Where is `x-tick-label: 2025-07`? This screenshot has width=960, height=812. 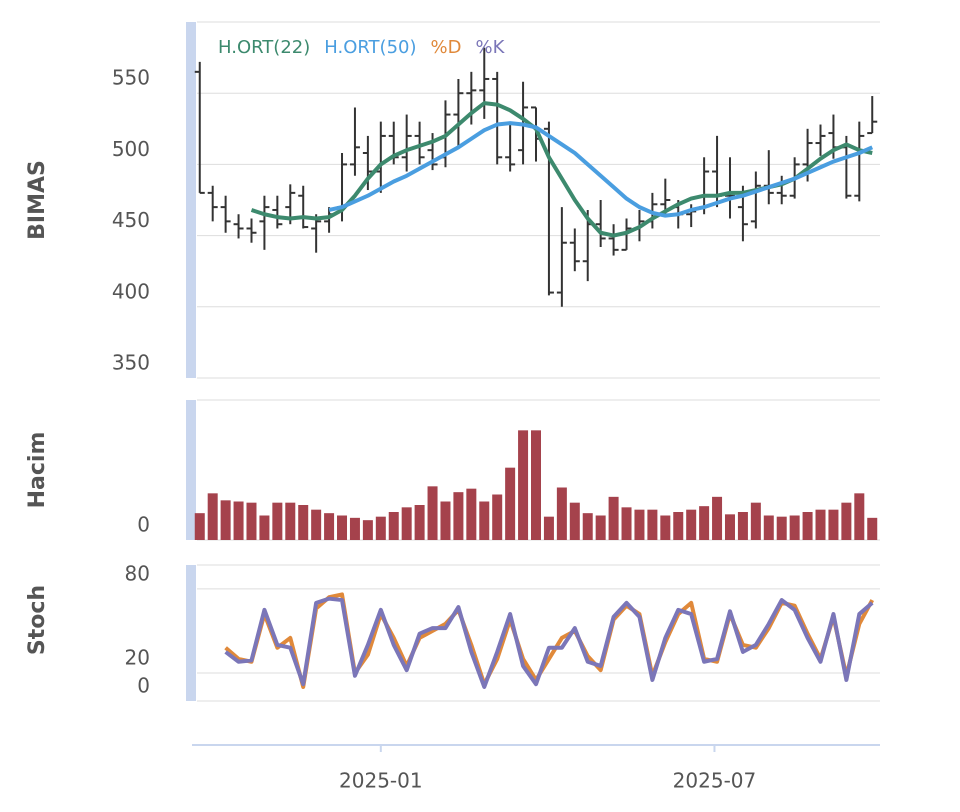
x-tick-label: 2025-07 is located at coordinates (715, 781).